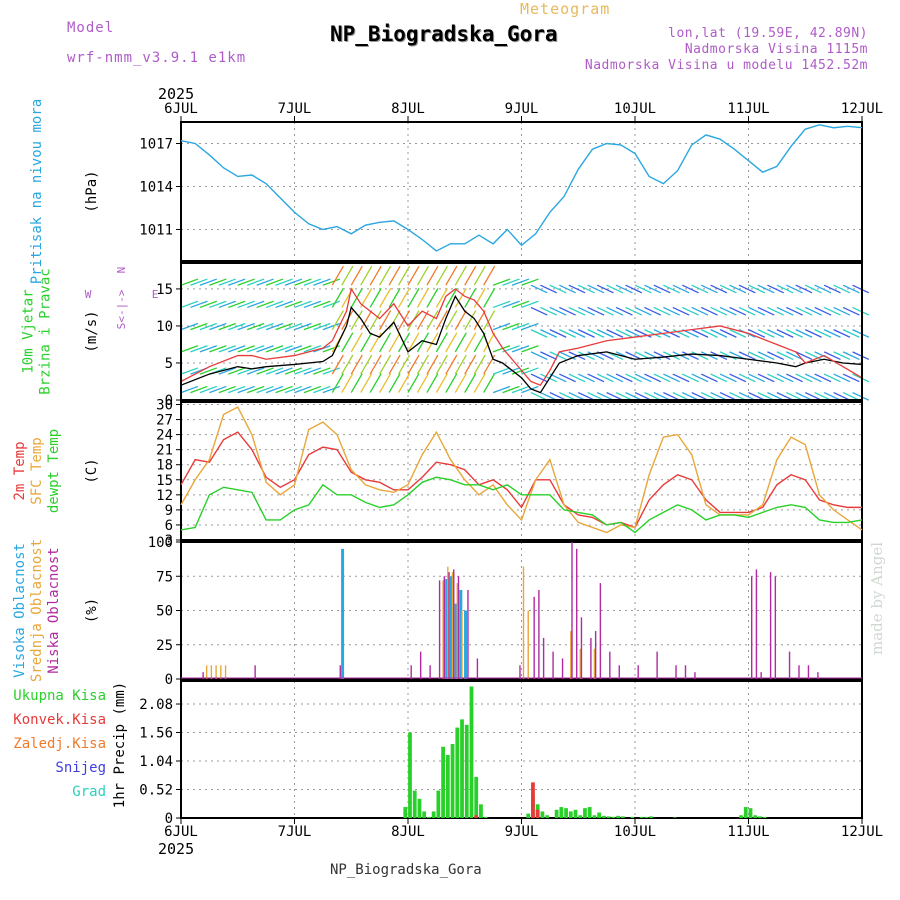  I want to click on time-label-bottom: 10JUL, so click(635, 832).